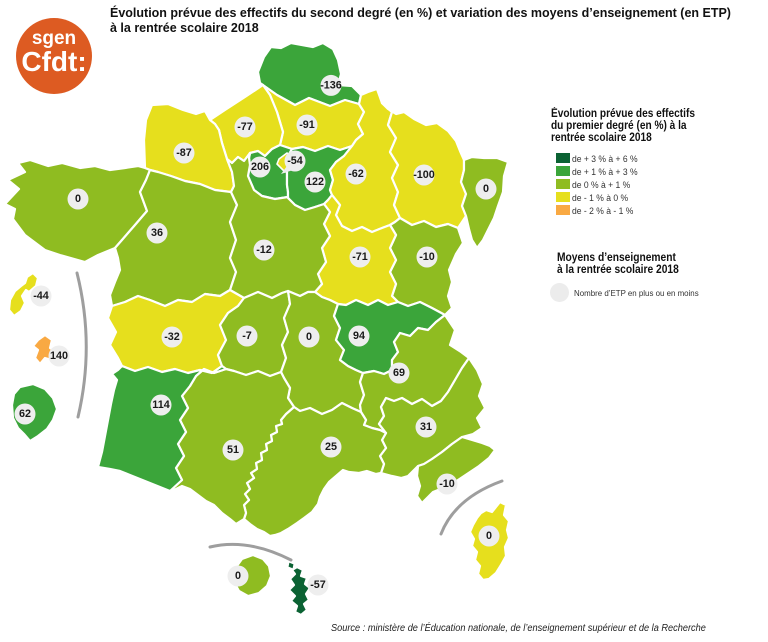 This screenshot has width=768, height=642. I want to click on svg-text: -62, so click(356, 174).